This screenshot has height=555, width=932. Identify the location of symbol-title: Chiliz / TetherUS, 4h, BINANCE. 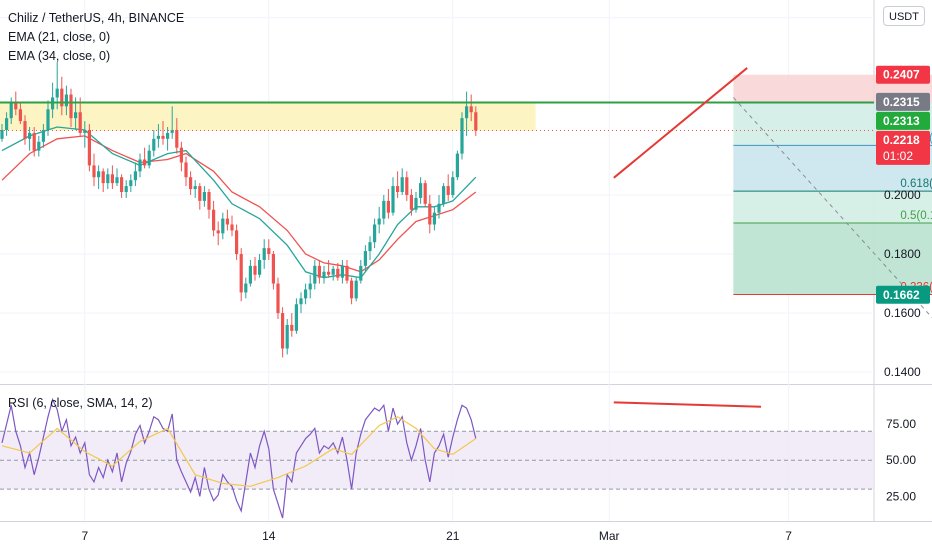
(96, 18).